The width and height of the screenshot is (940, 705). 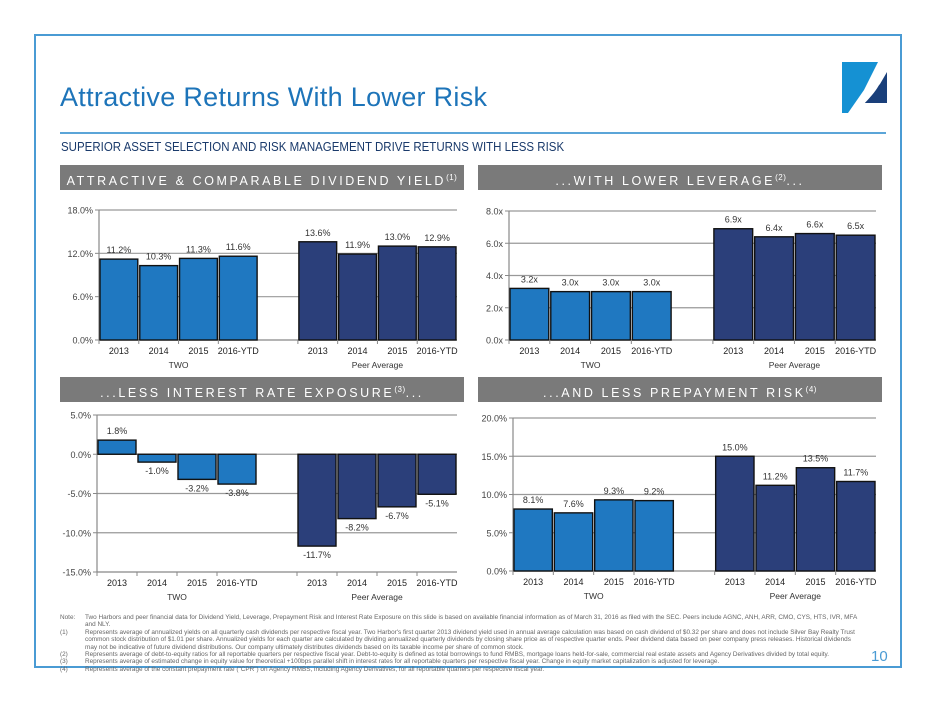 I want to click on data-label: 8.1%, so click(x=533, y=500).